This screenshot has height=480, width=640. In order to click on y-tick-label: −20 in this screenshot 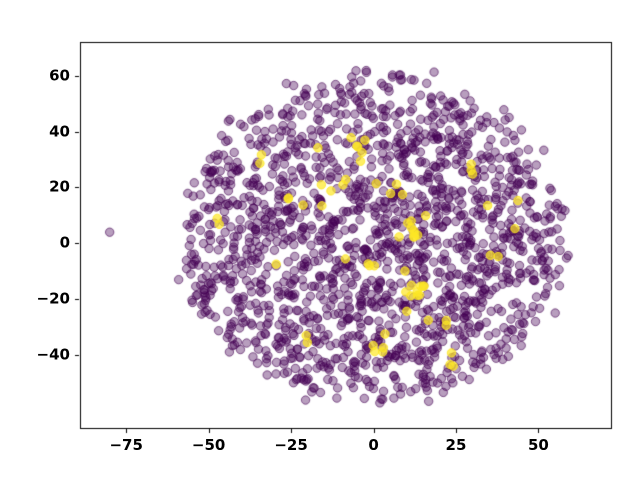, I will do `click(53, 298)`.